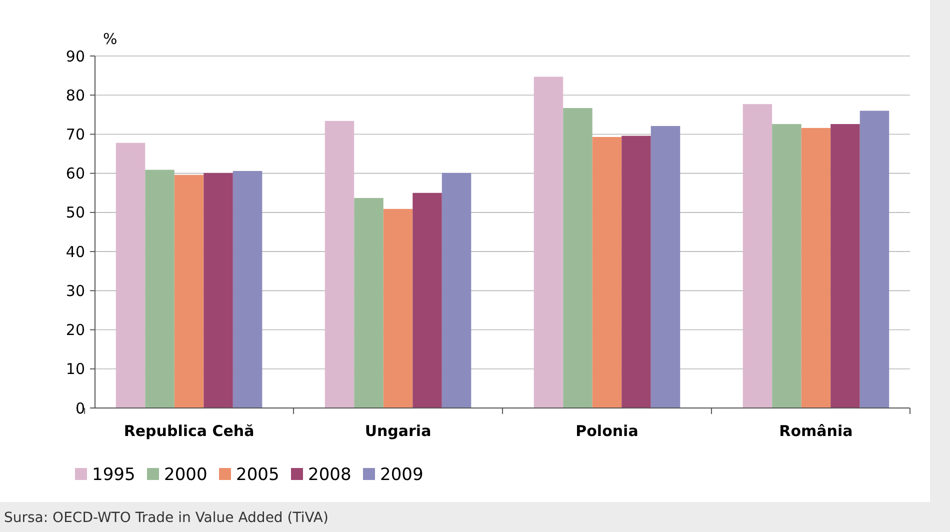 This screenshot has width=950, height=532. Describe the element at coordinates (75, 134) in the screenshot. I see `y-tick-label: 70` at that location.